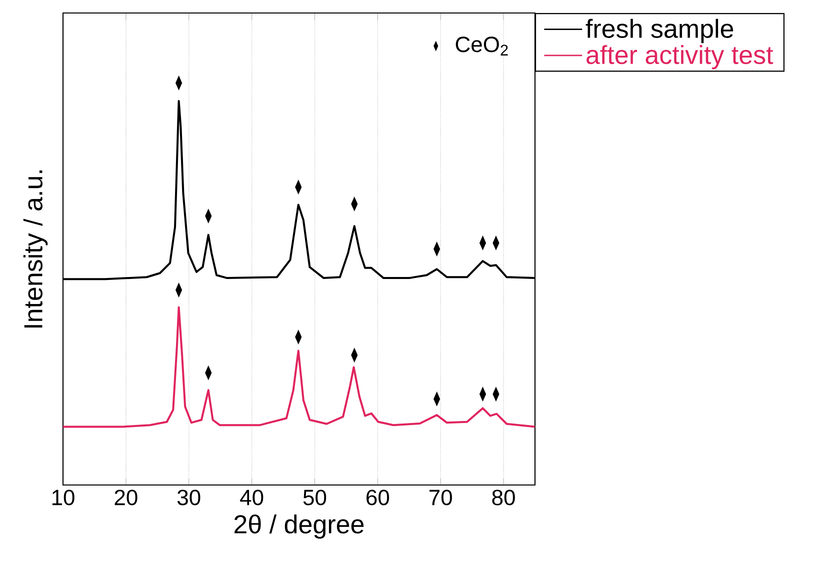 The image size is (830, 569). I want to click on x-tick-label: 80, so click(503, 498).